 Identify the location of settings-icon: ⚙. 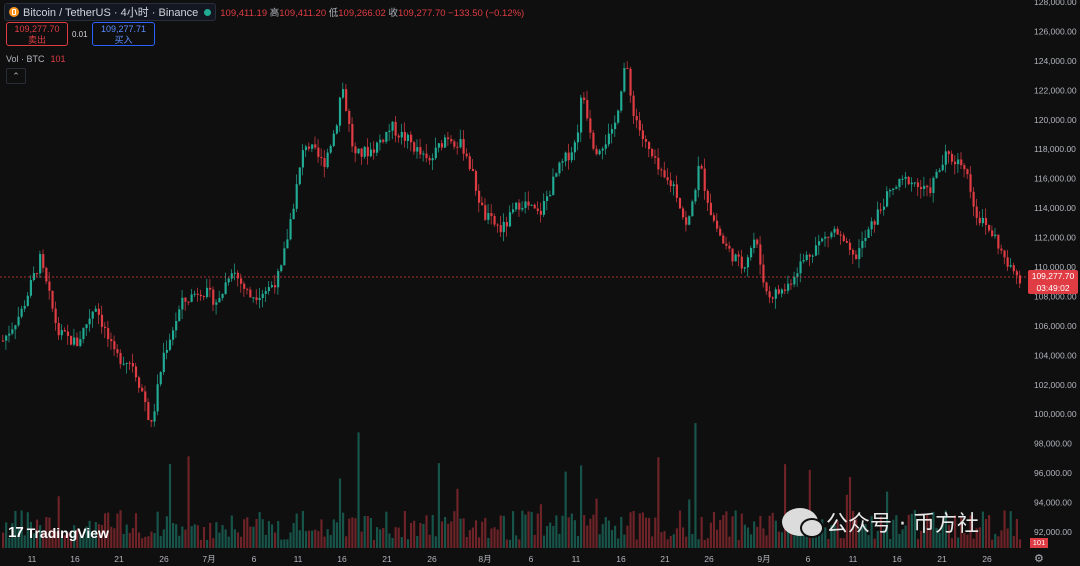
(1039, 559).